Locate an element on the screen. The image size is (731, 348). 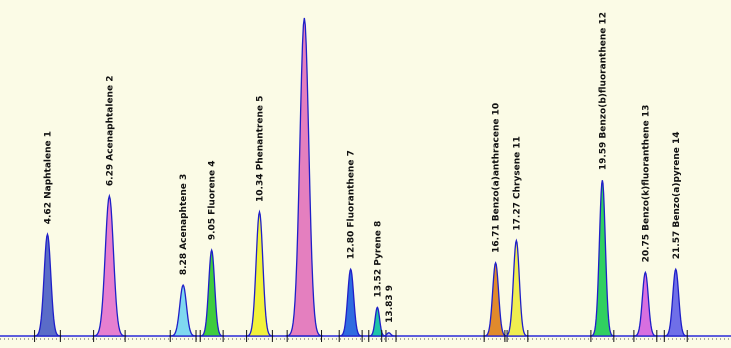
peak-label-7: 12.80 Fluoranthene 7 is located at coordinates (352, 204).